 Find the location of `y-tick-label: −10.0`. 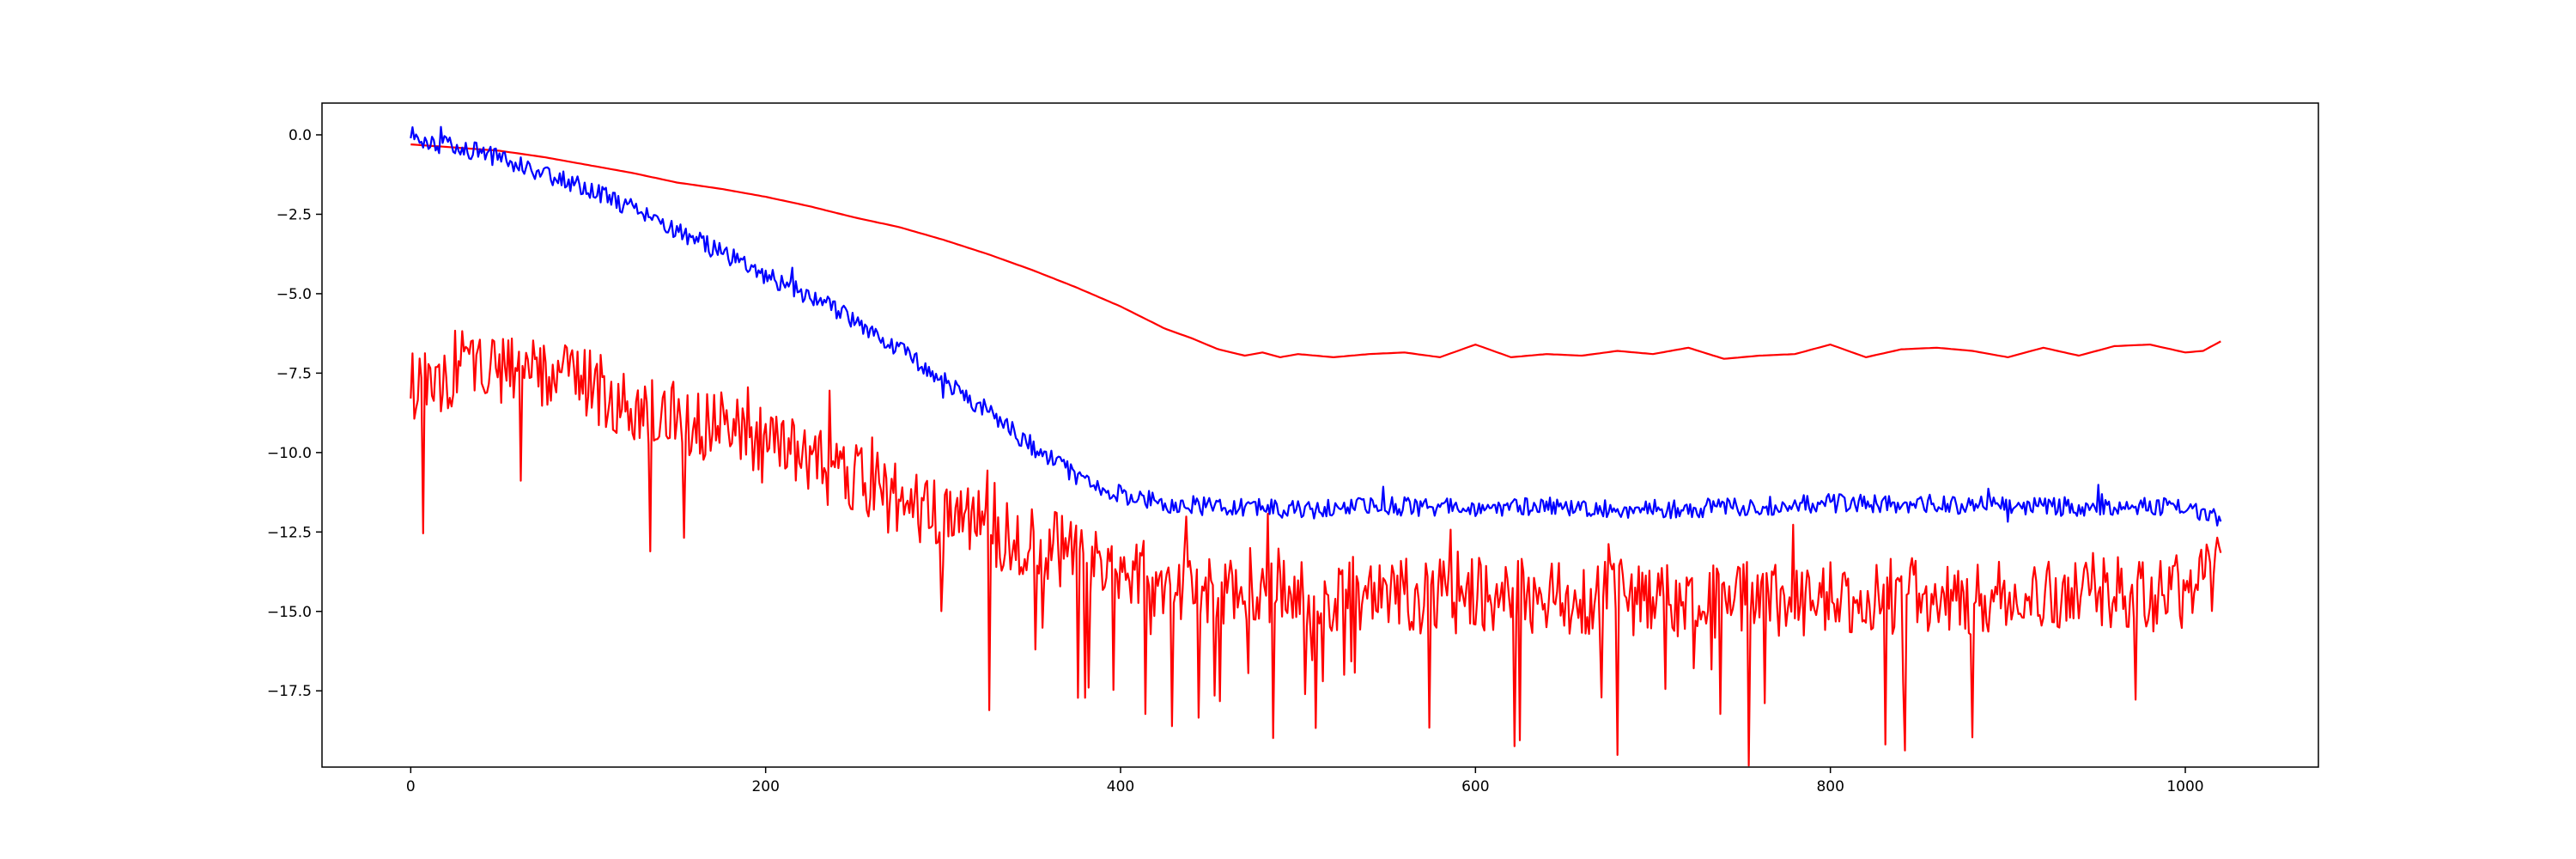

y-tick-label: −10.0 is located at coordinates (290, 454).